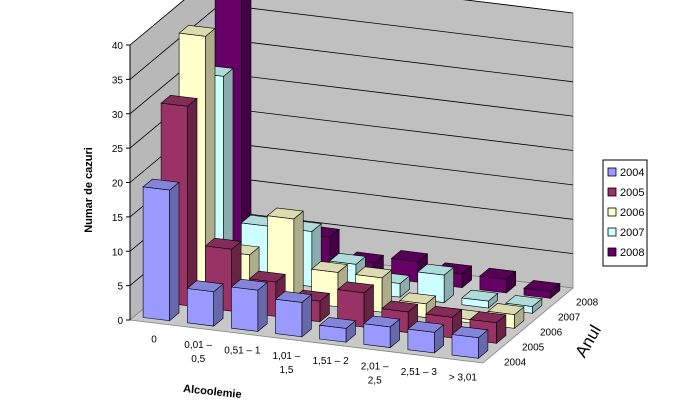 This screenshot has height=420, width=680. I want to click on x-tick-label: 1,51 – 2, so click(330, 361).